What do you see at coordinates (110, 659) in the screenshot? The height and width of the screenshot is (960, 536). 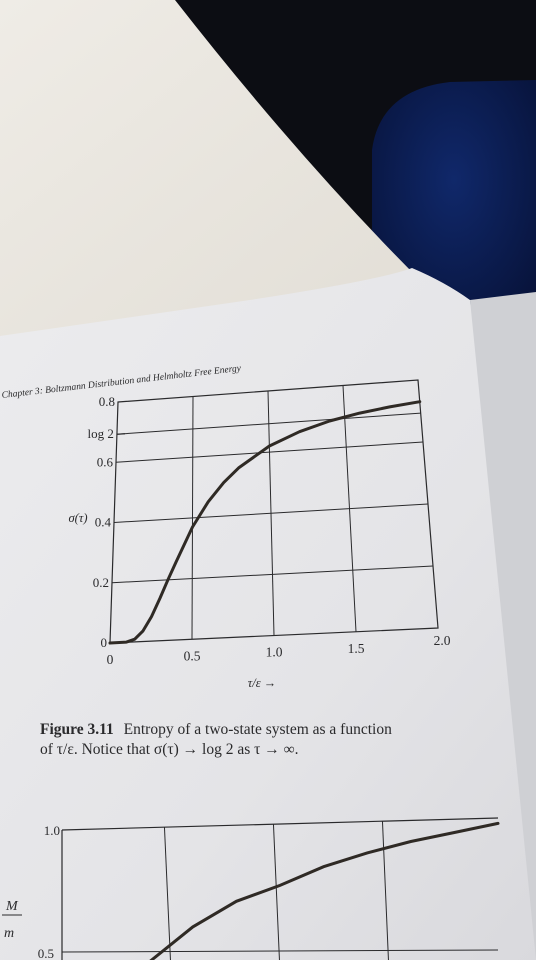 I see `chart1-x-tick-label: 0` at bounding box center [110, 659].